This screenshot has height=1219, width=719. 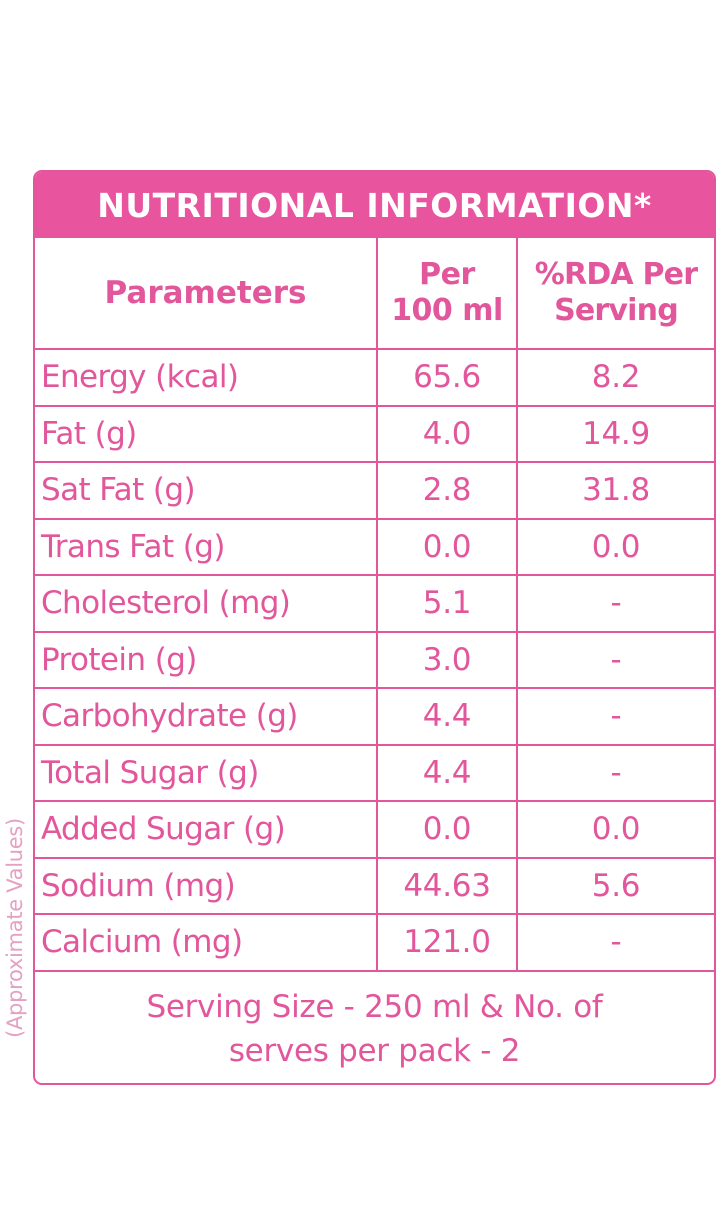 I want to click on parameter-cell: Added Sugar (g), so click(x=206, y=829).